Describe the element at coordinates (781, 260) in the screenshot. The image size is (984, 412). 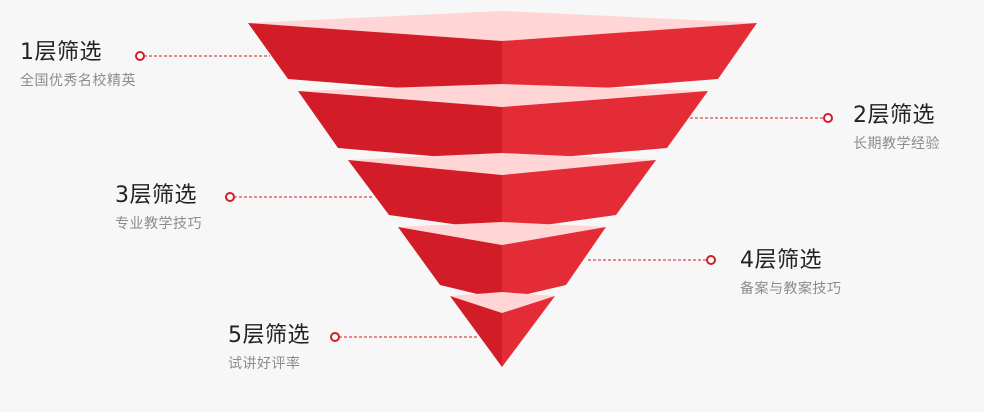
I see `layer-4-title: 4层筛选` at that location.